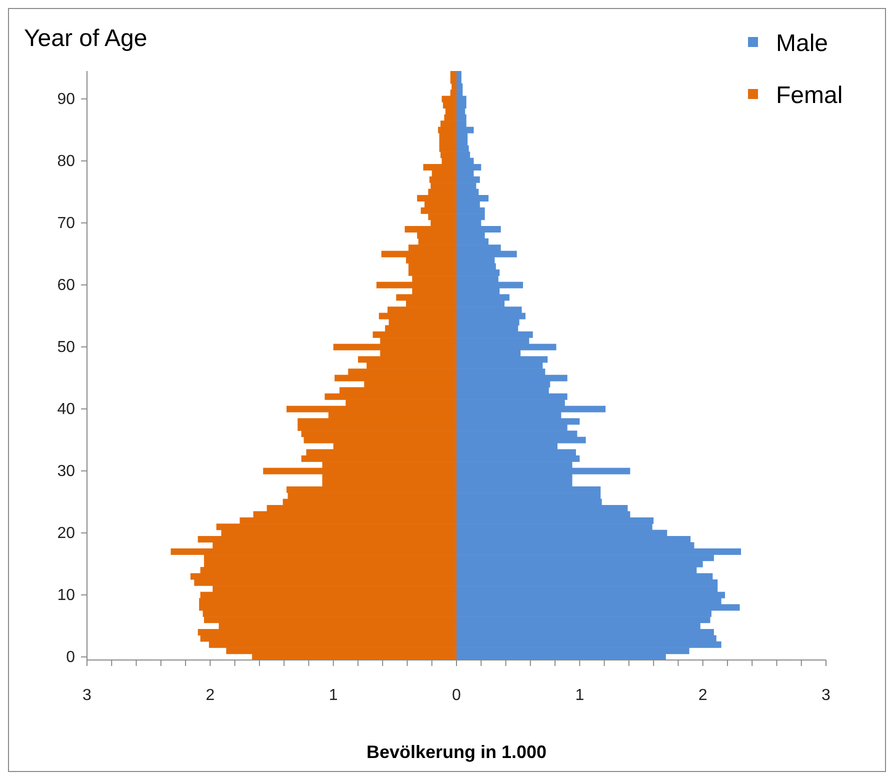 The image size is (894, 780). I want to click on legend-label: Male, so click(802, 43).